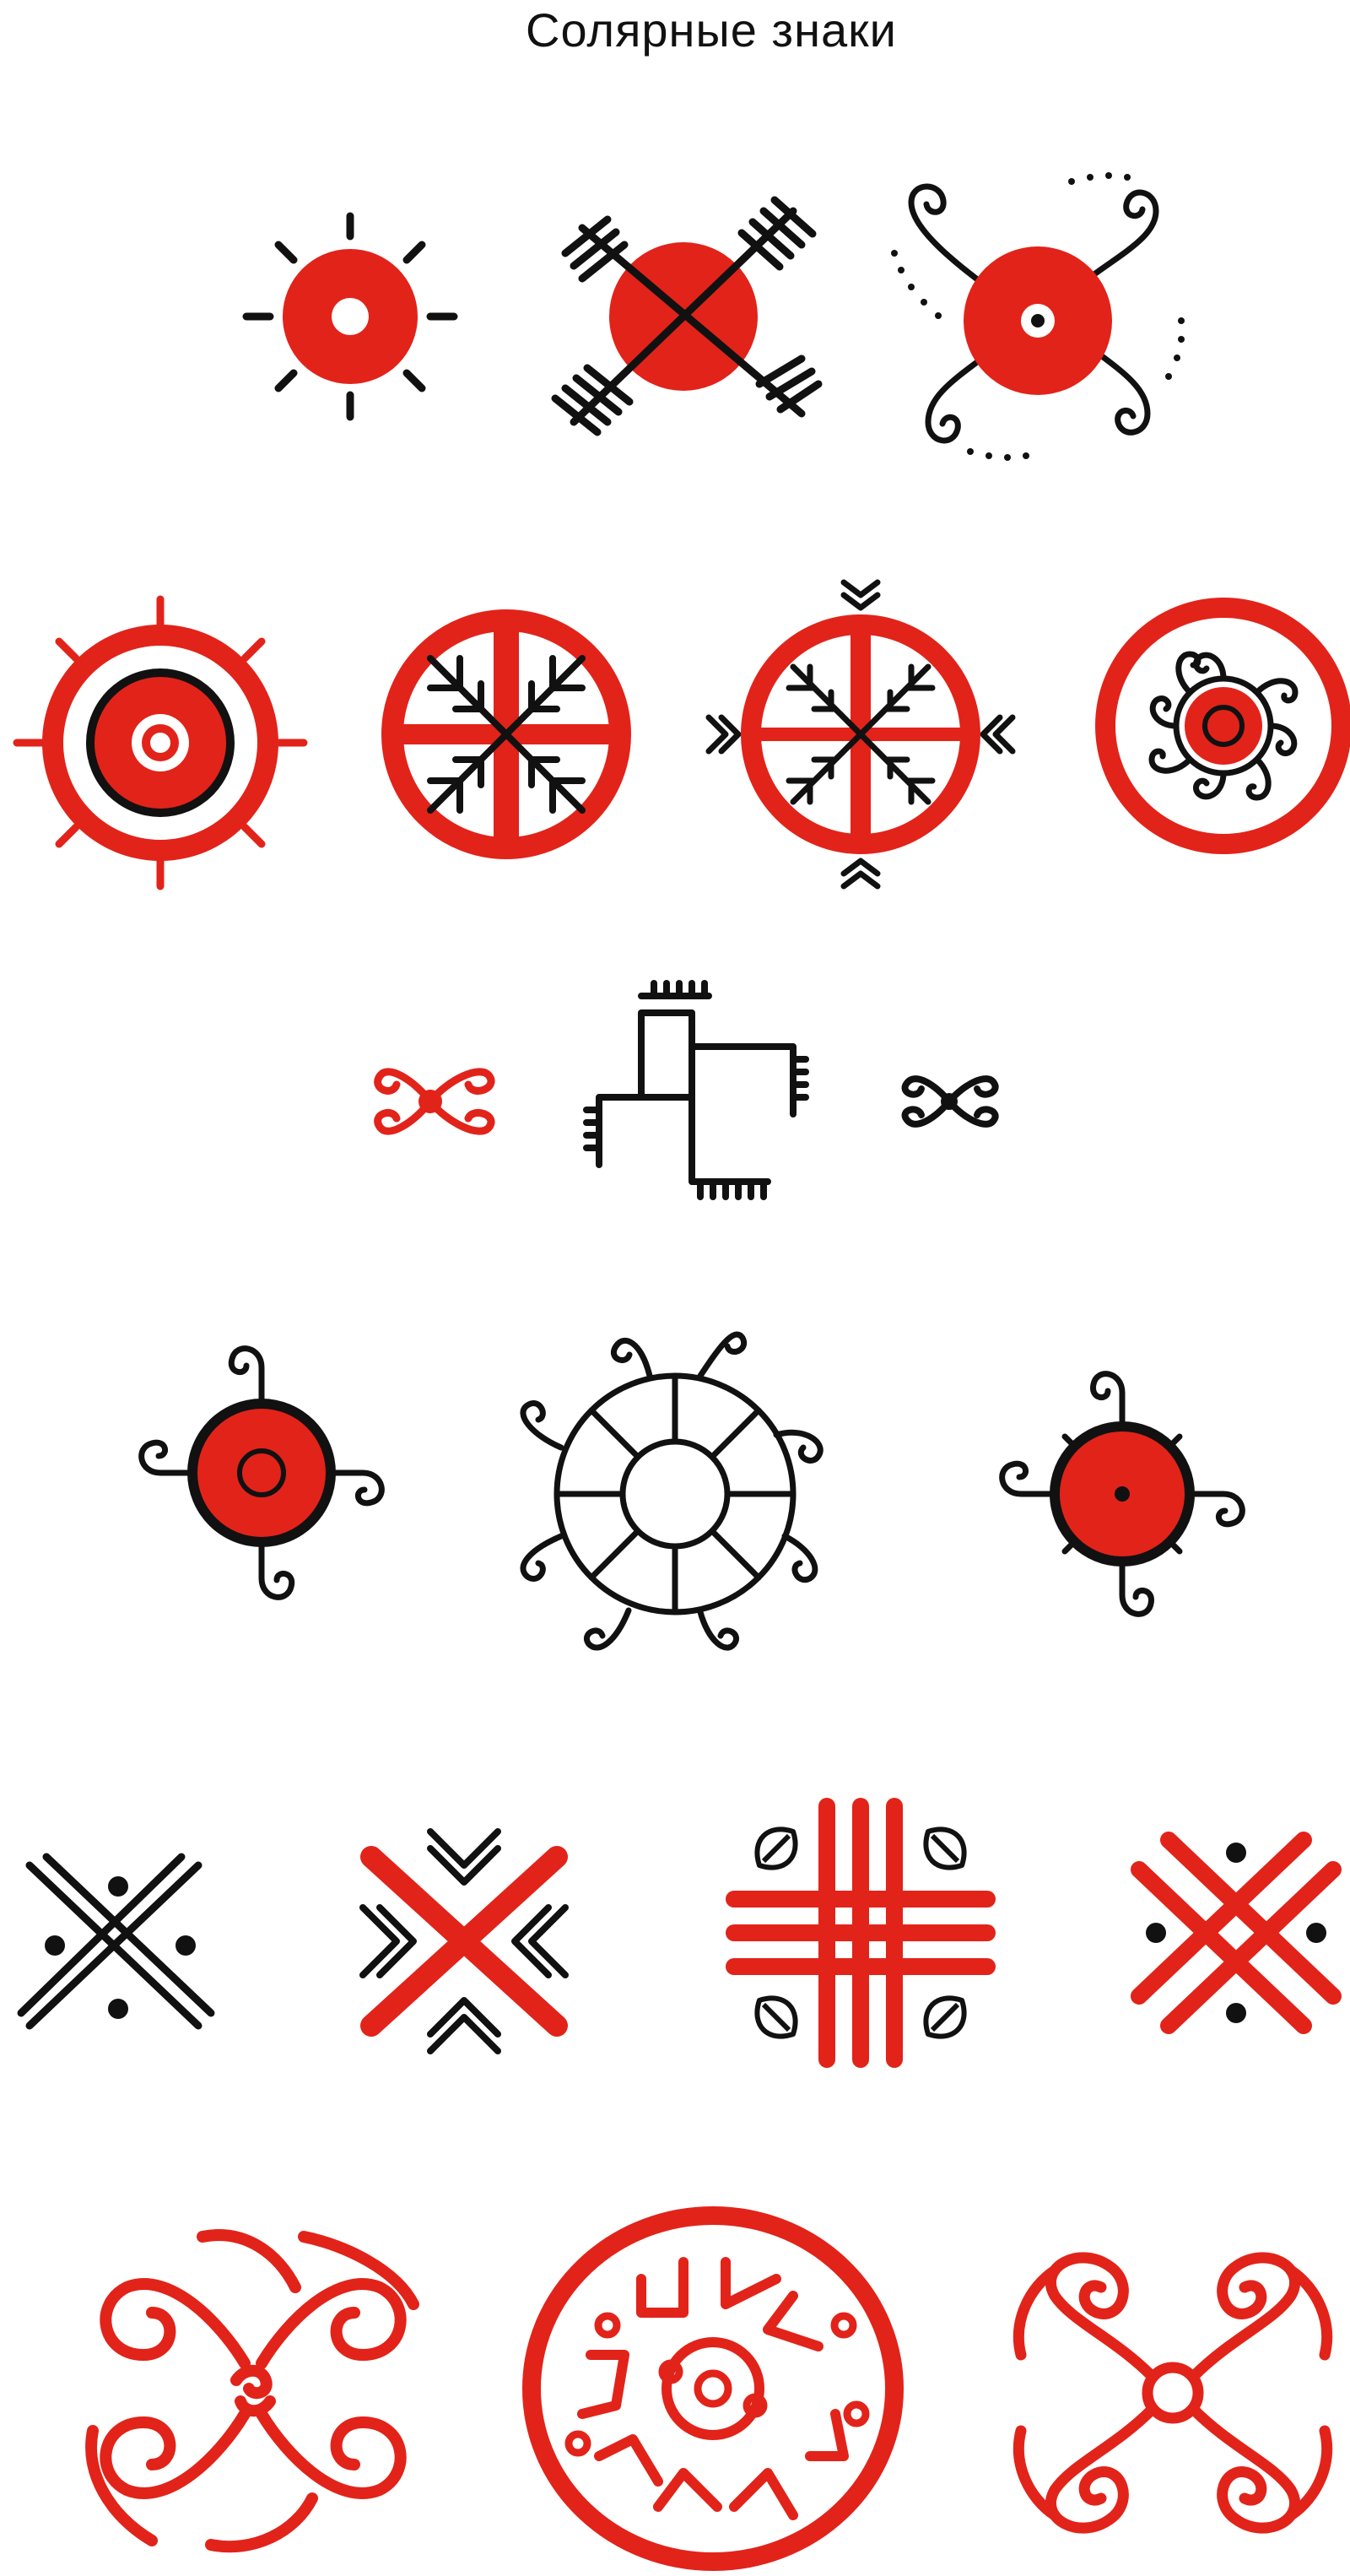 The height and width of the screenshot is (2576, 1350). What do you see at coordinates (350, 316) in the screenshot?
I see `sun-rays-symbol` at bounding box center [350, 316].